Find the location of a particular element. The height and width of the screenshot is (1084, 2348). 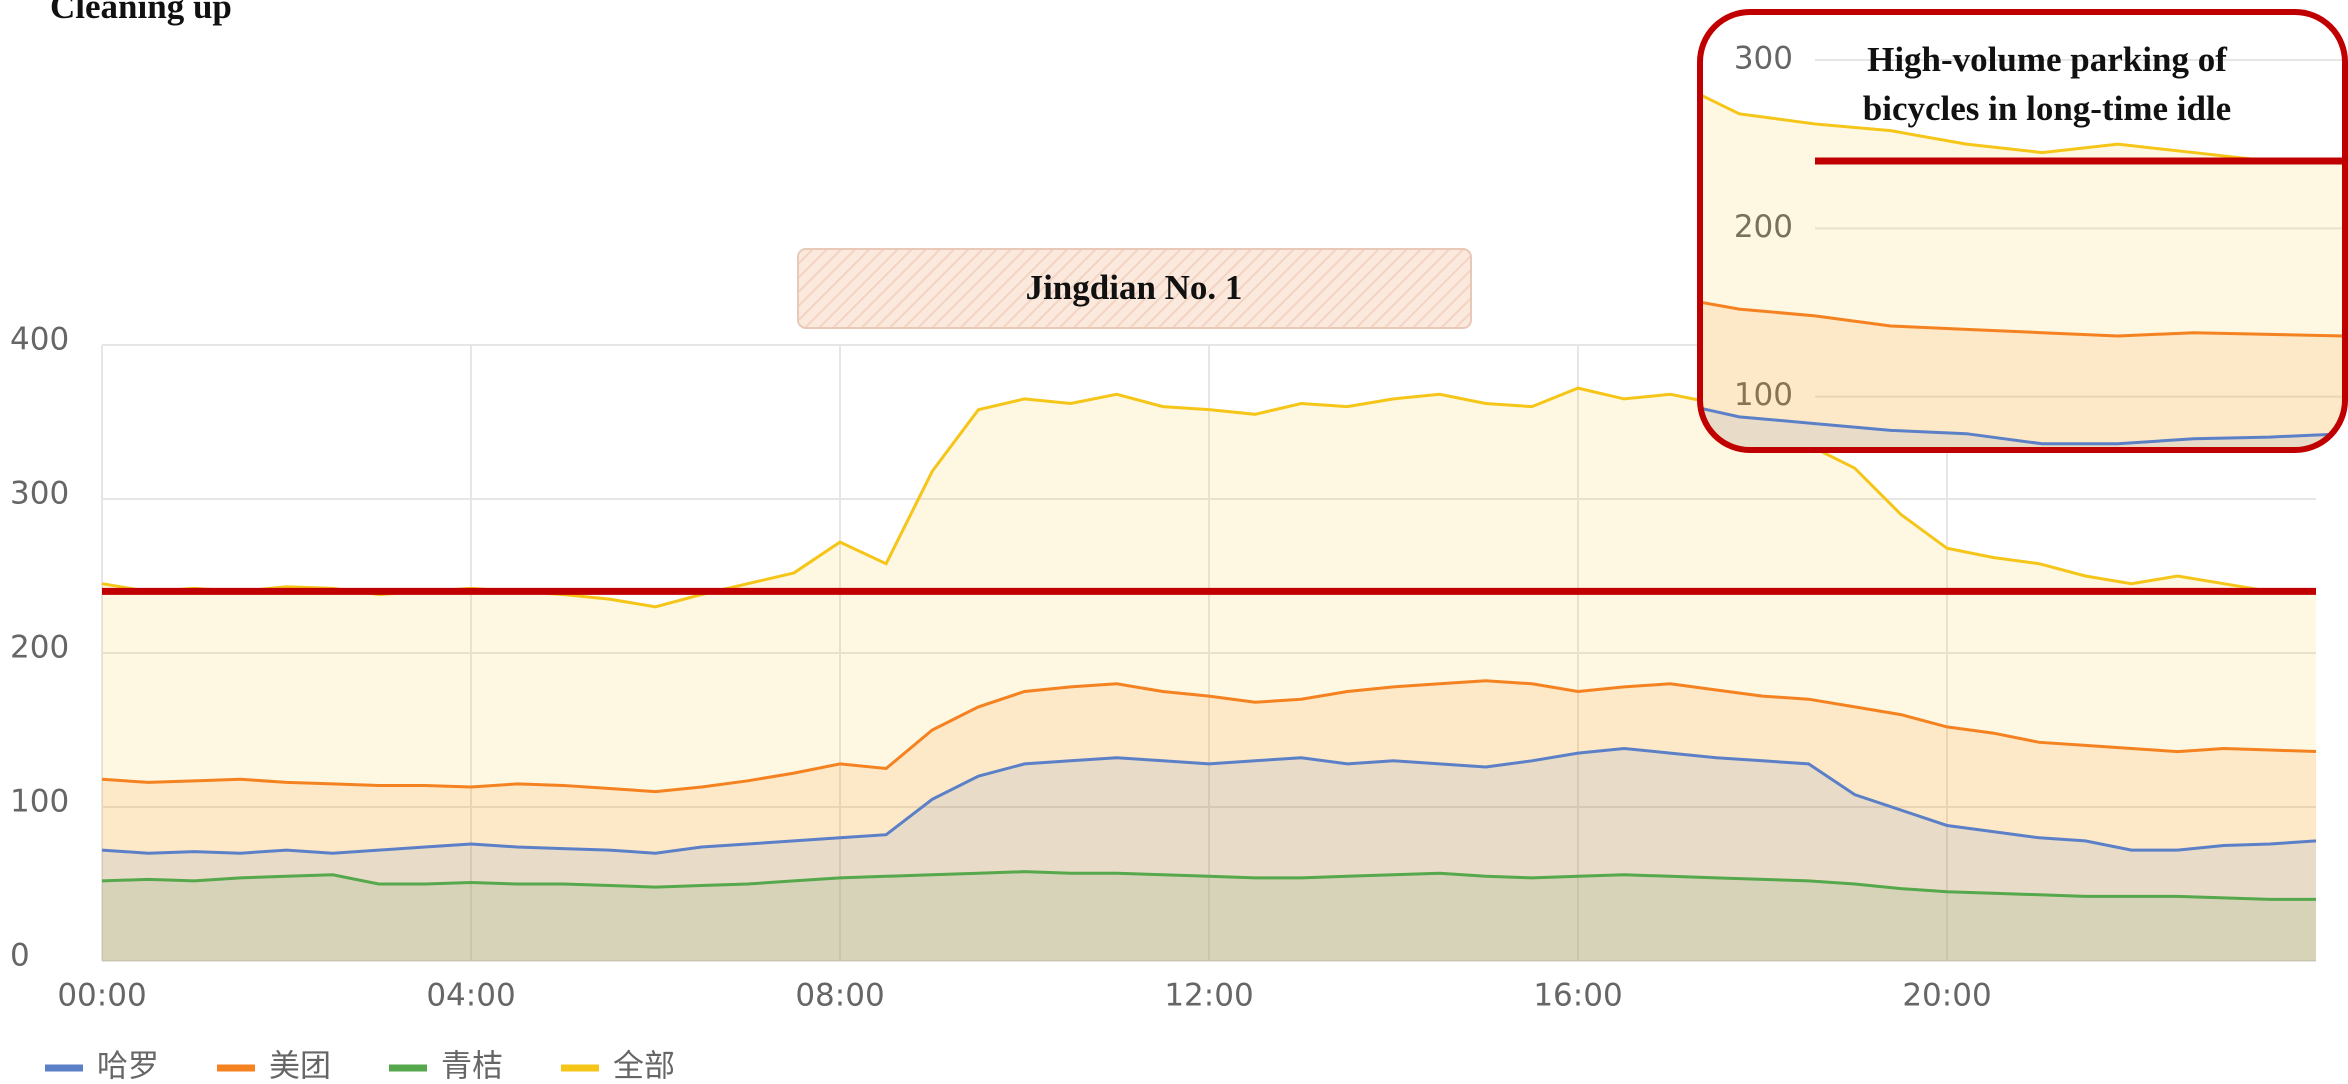

chart-title: Jingdian No. 1 is located at coordinates (1134, 287).